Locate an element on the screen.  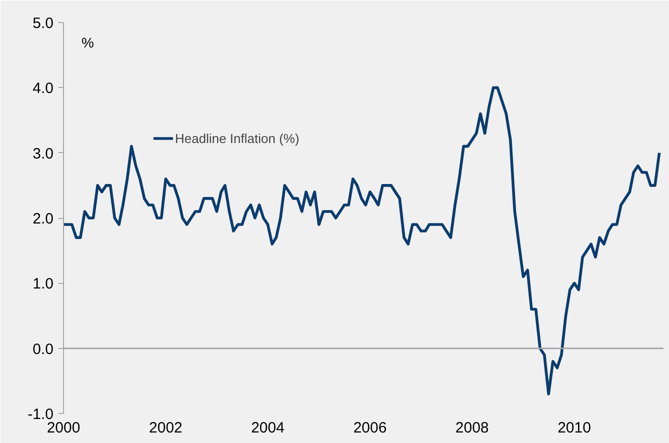
y-tick-label: 2.0 is located at coordinates (43, 219).